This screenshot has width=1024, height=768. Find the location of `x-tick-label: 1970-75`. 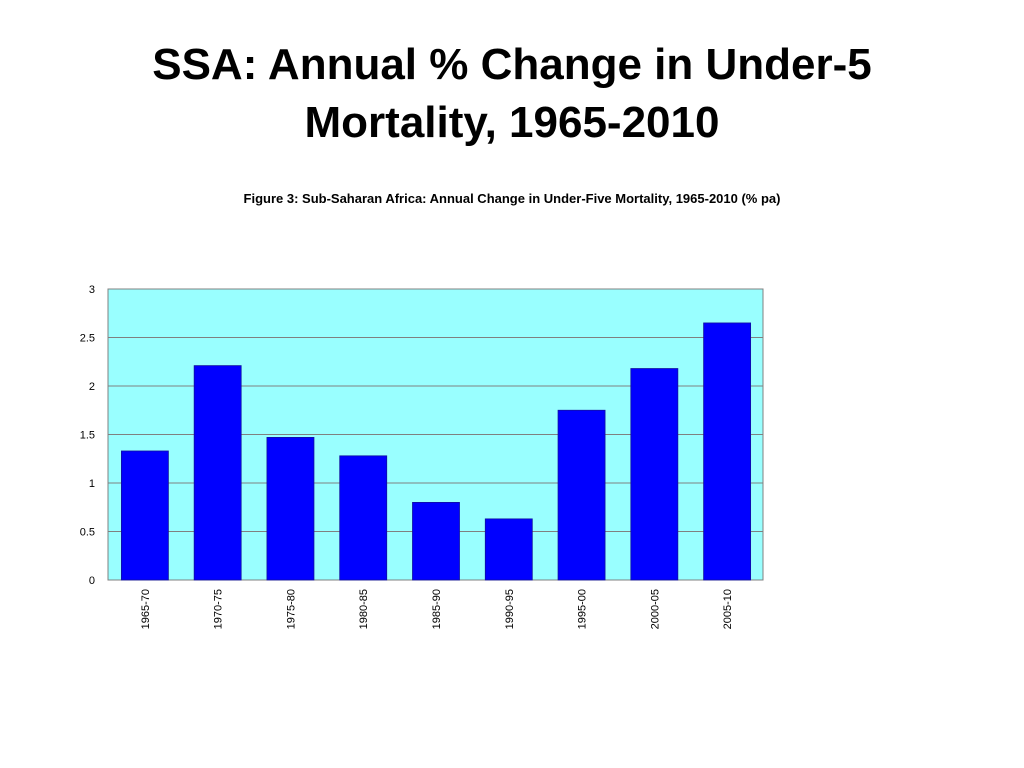

x-tick-label: 1970-75 is located at coordinates (219, 609).